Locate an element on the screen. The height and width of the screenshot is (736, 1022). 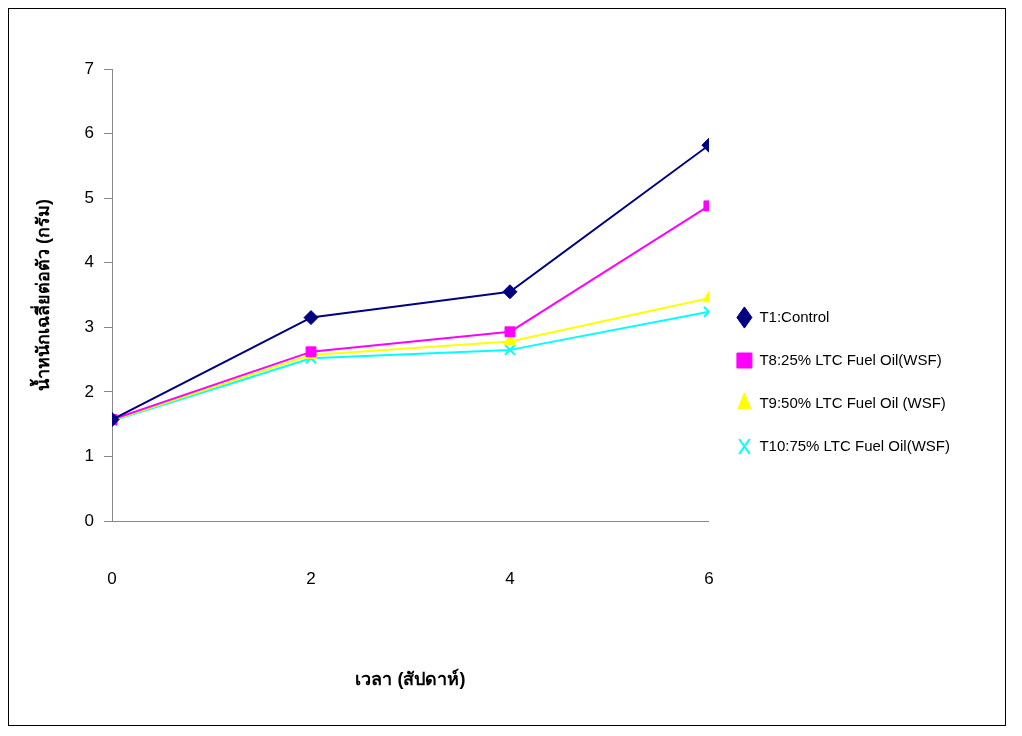
y-tick-label: 5 is located at coordinates (89, 197).